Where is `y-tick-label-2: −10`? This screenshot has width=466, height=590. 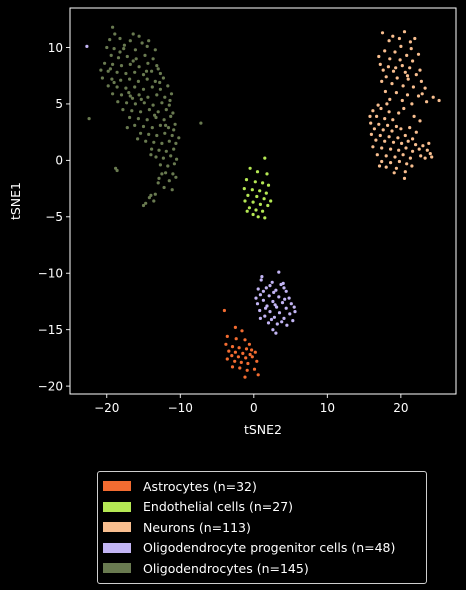
y-tick-label-2: −10 is located at coordinates (50, 274).